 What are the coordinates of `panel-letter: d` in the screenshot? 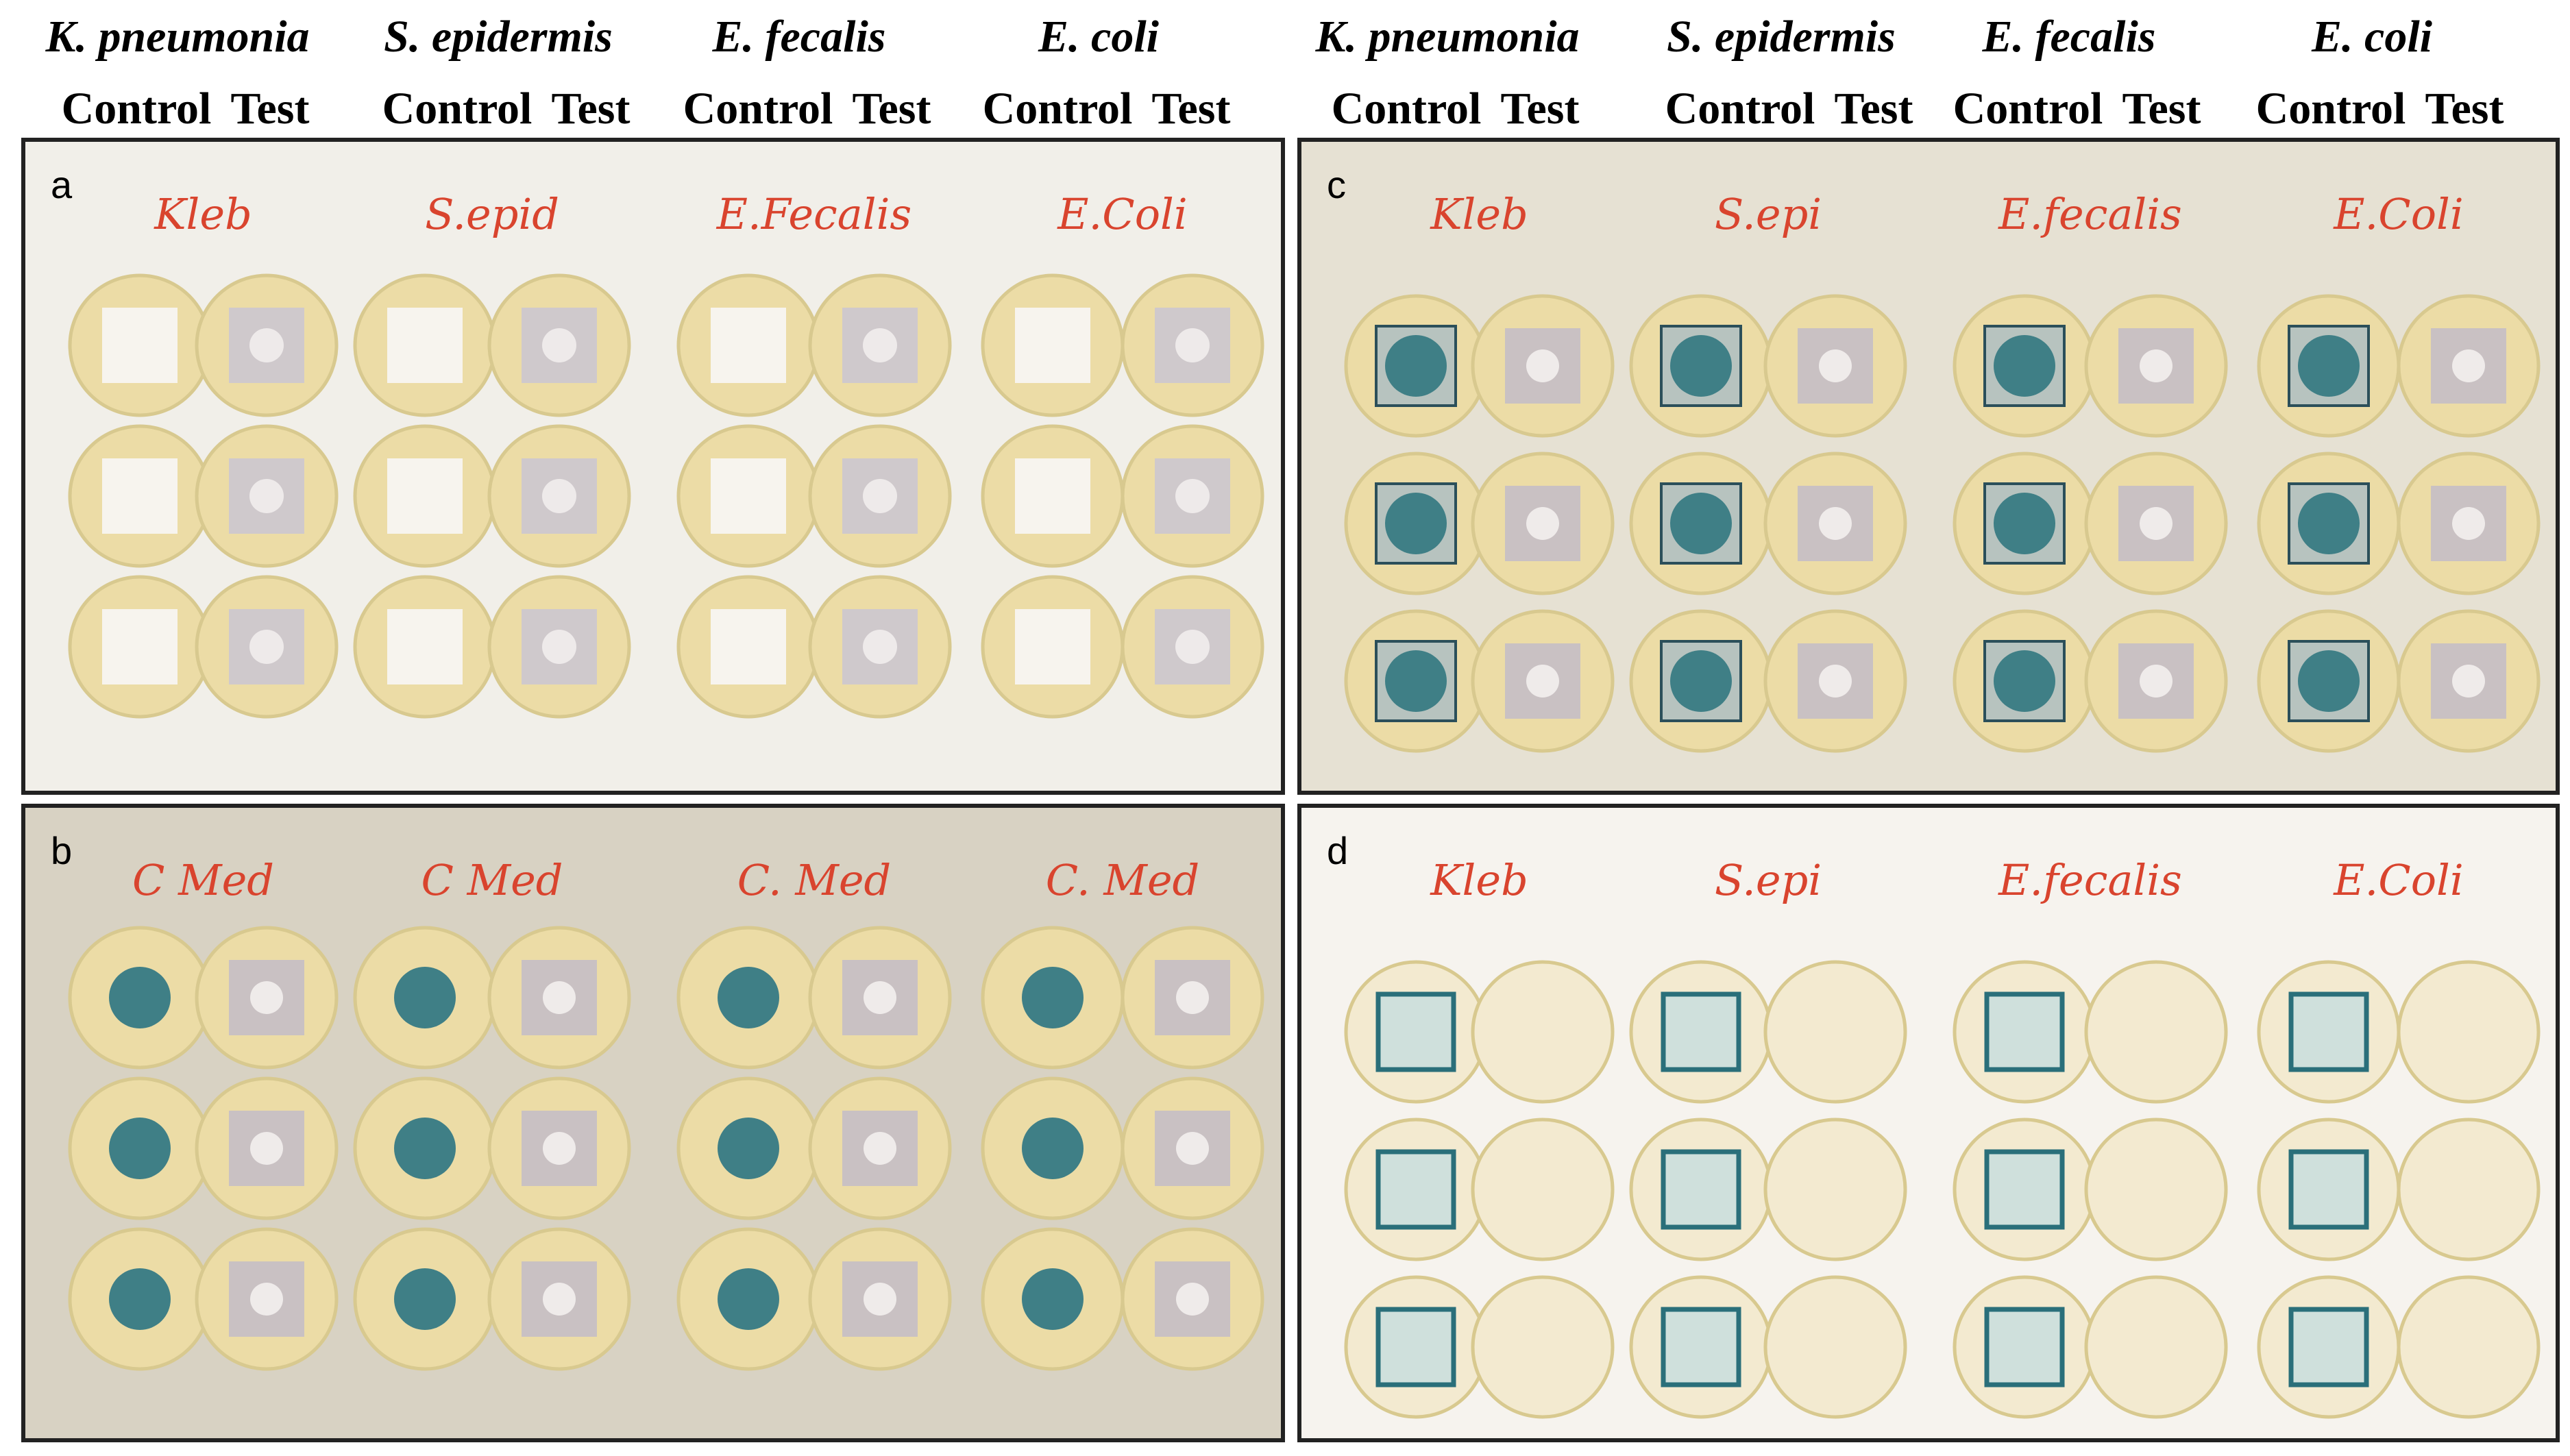 It's located at (1337, 850).